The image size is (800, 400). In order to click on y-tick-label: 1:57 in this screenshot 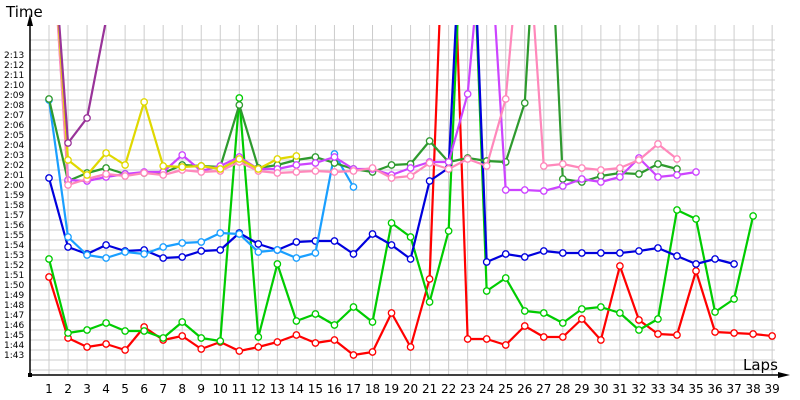, I will do `click(14, 216)`.